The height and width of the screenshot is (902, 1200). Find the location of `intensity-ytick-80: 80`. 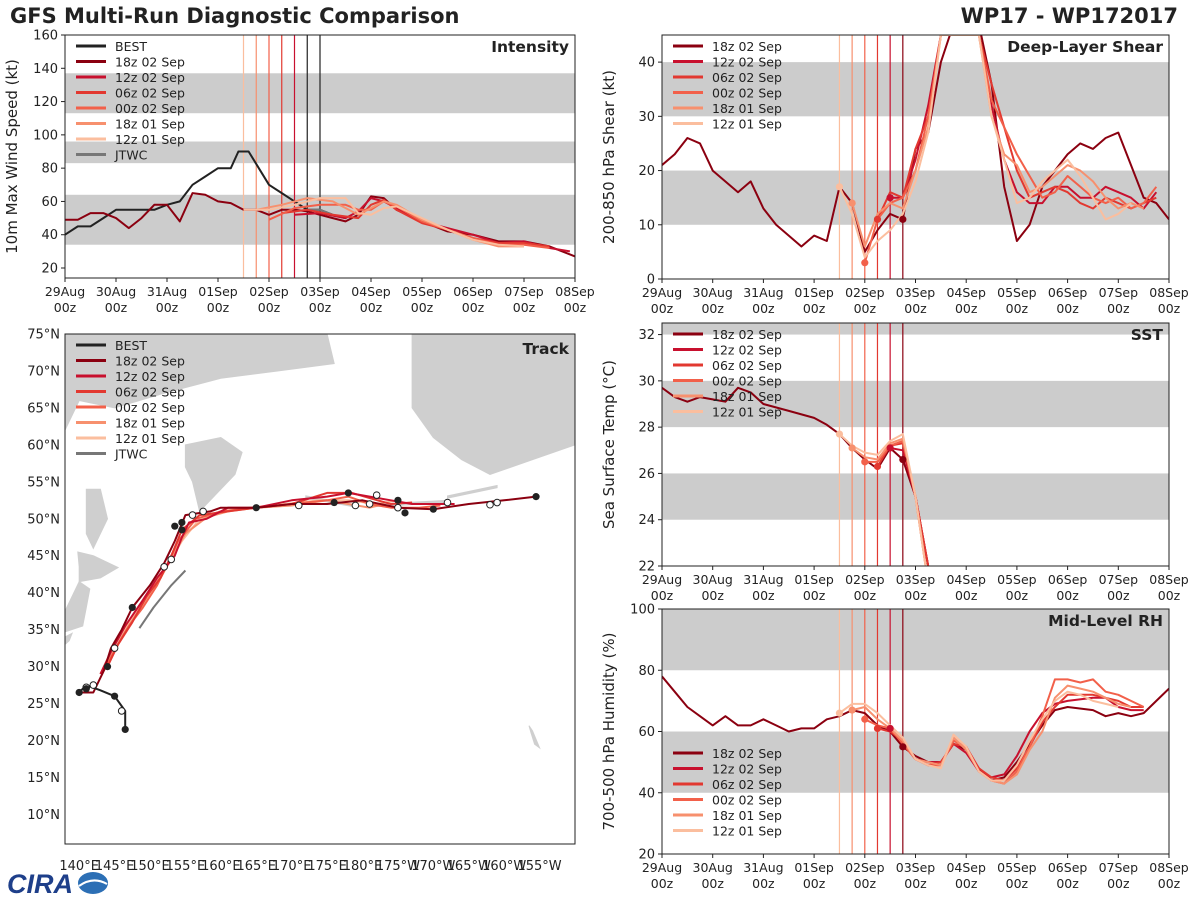

intensity-ytick-80: 80 is located at coordinates (49, 169).